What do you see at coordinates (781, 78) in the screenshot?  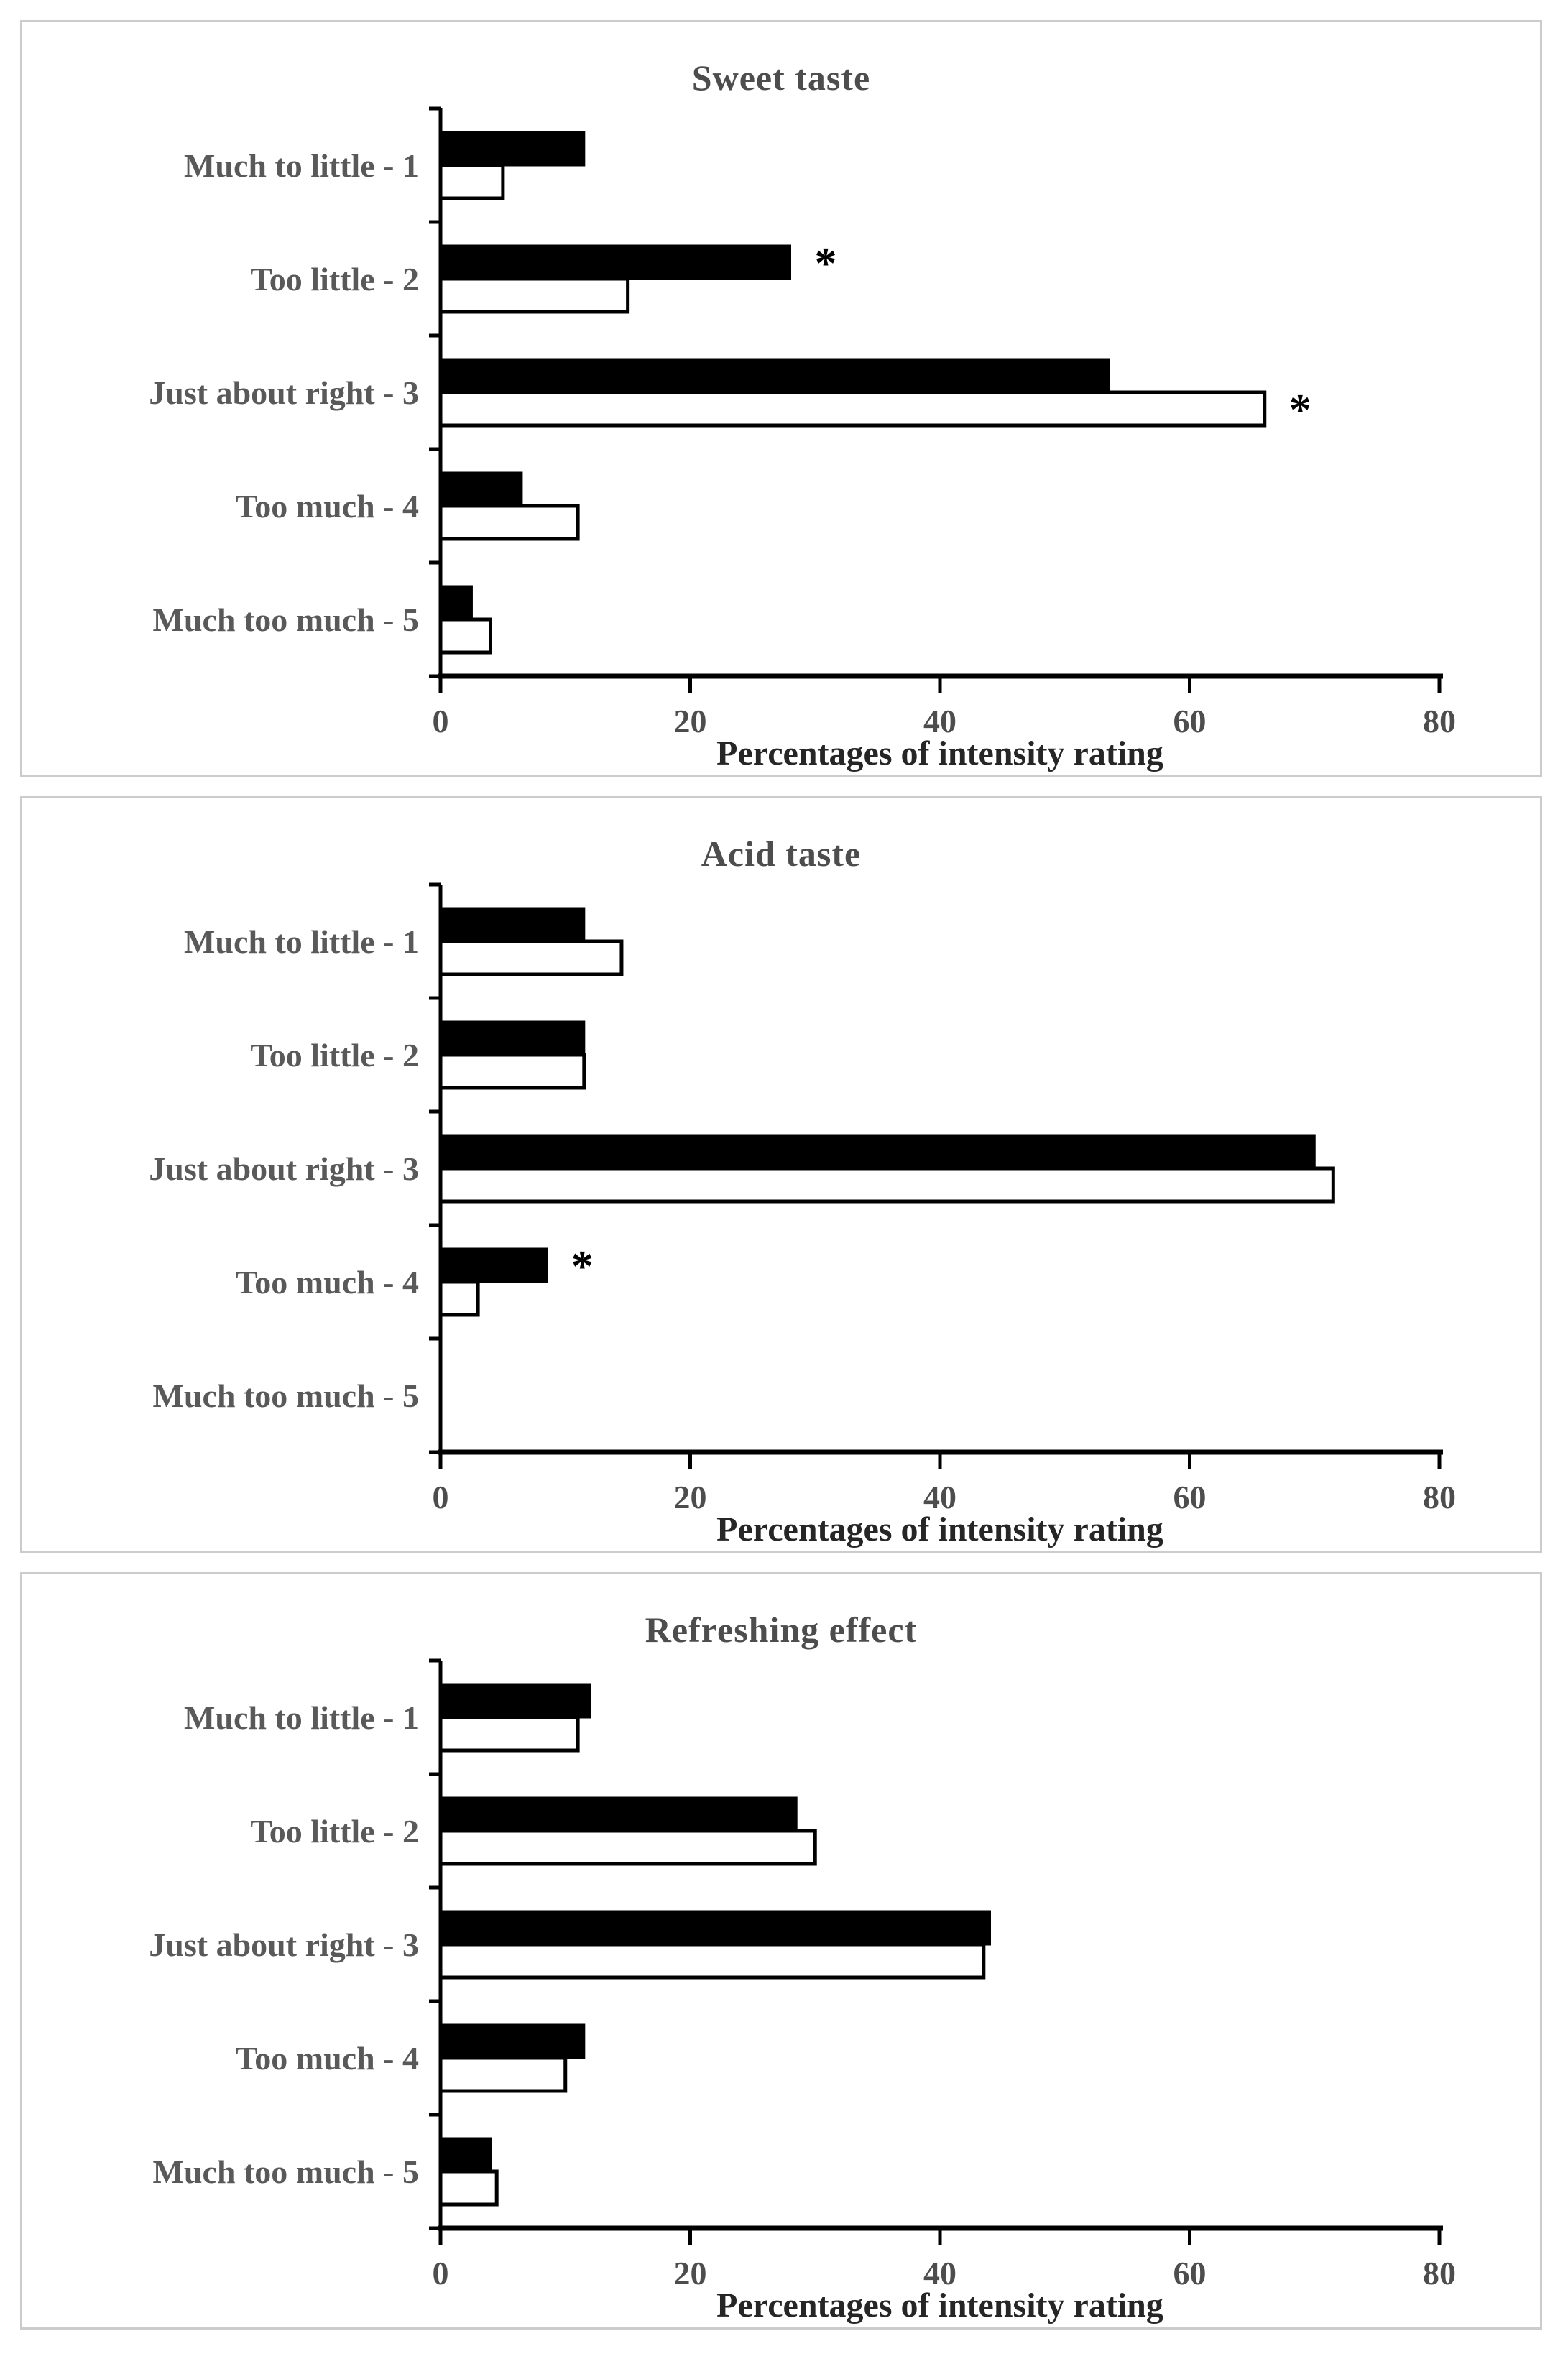 I see `chart-title: Sweet taste` at bounding box center [781, 78].